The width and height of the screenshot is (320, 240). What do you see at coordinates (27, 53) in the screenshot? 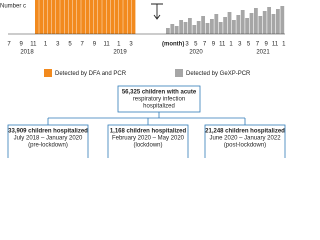
I see `year-label: 2018` at bounding box center [27, 53].